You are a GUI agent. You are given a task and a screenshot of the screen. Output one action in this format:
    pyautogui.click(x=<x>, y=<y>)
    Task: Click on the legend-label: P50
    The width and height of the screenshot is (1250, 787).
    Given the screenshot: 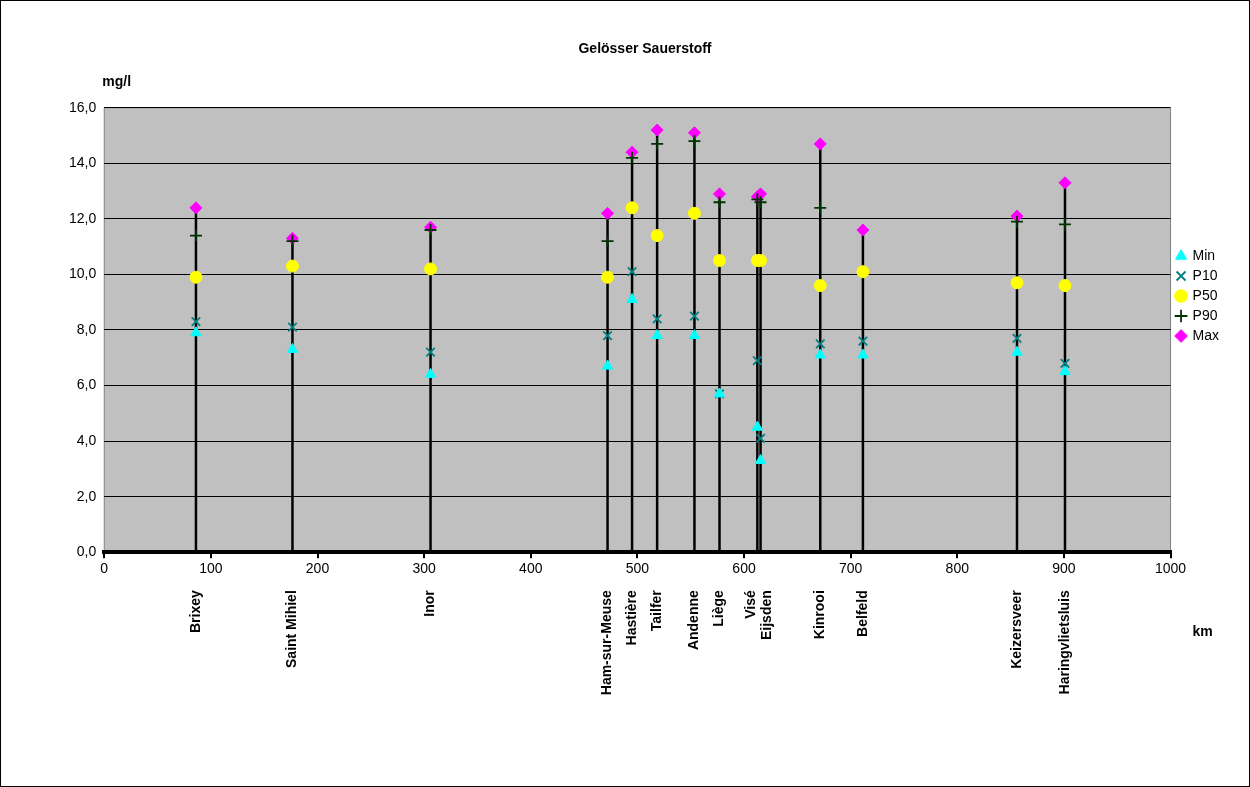 What is the action you would take?
    pyautogui.click(x=1205, y=294)
    